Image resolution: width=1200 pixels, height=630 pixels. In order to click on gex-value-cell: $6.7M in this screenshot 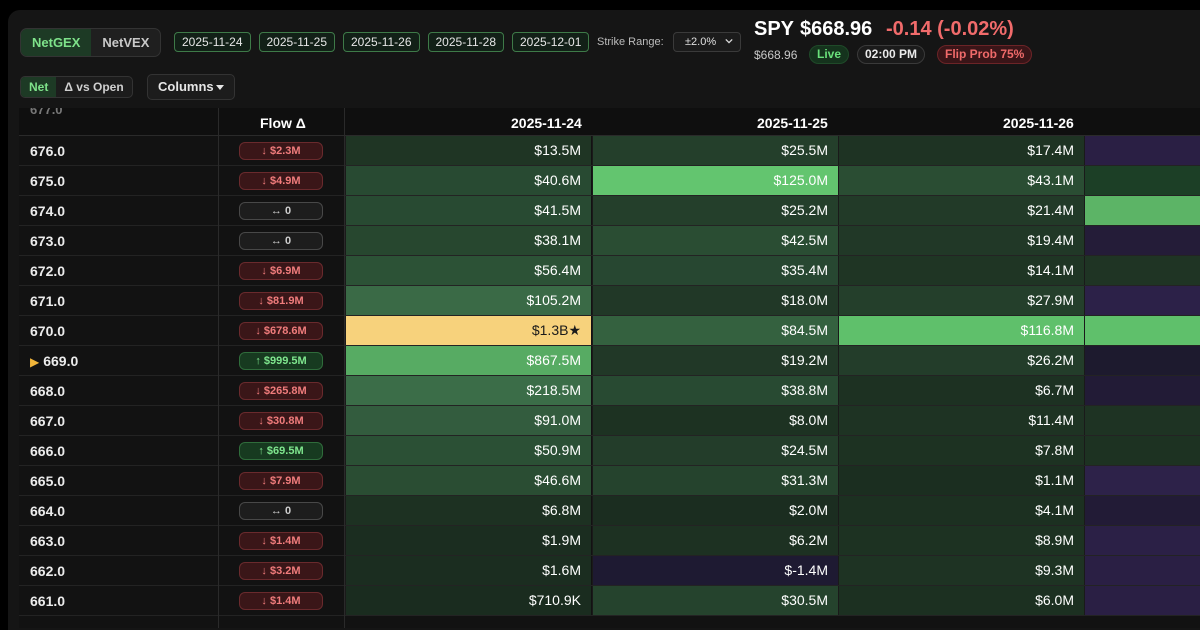, I will do `click(961, 390)`.